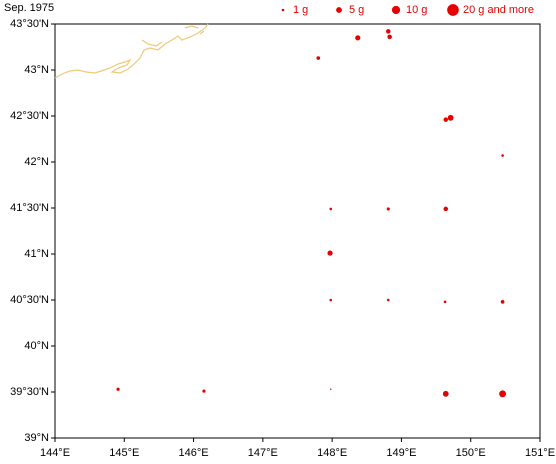 The width and height of the screenshot is (556, 464). I want to click on y-tick-label: 39°30'N, so click(29, 392).